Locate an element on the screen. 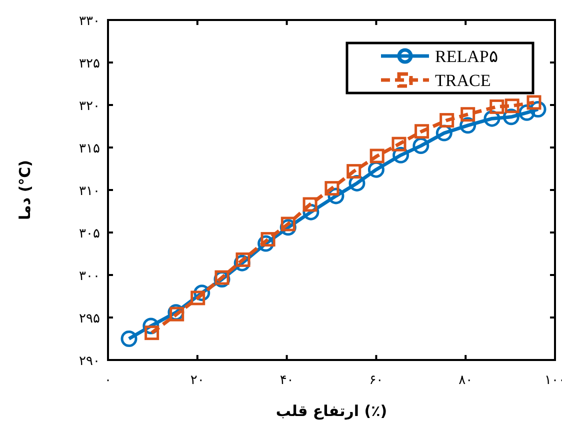 Image resolution: width=562 pixels, height=426 pixels. y-tick-label: ۲۹۰ is located at coordinates (89, 361).